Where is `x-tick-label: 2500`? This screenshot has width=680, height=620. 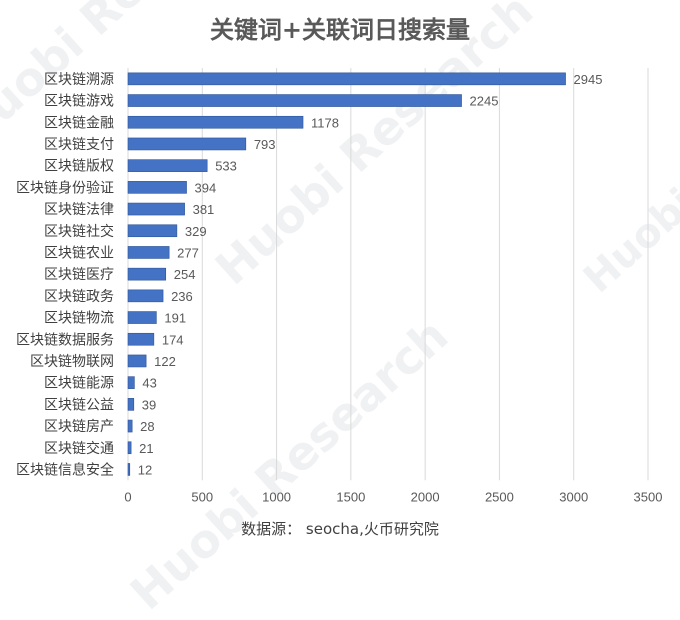 x-tick-label: 2500 is located at coordinates (499, 496).